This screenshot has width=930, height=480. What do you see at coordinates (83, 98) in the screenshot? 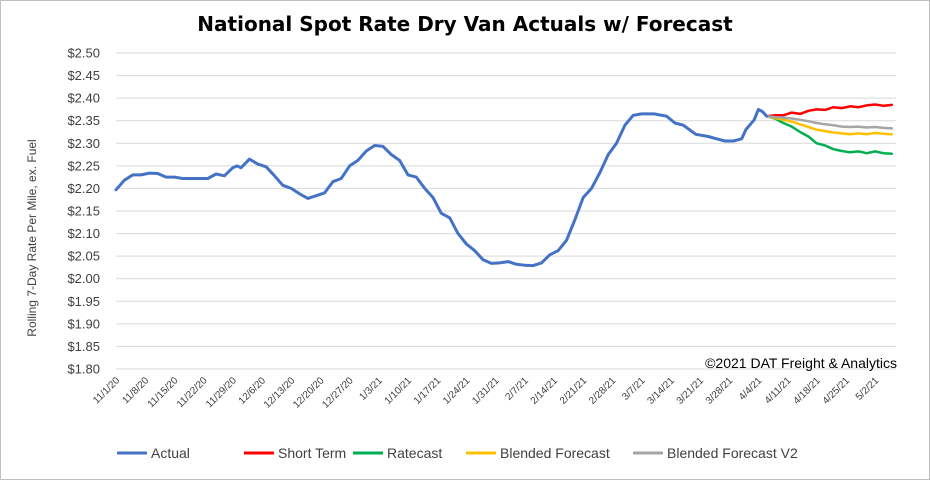
I see `y-tick-label: $2.40` at bounding box center [83, 98].